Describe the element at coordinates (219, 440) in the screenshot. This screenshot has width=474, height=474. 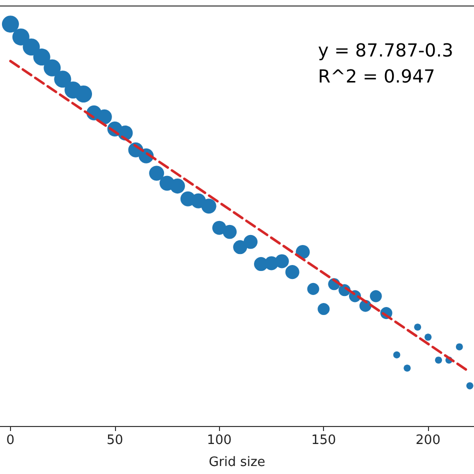
I see `x-tick-label: 100` at that location.